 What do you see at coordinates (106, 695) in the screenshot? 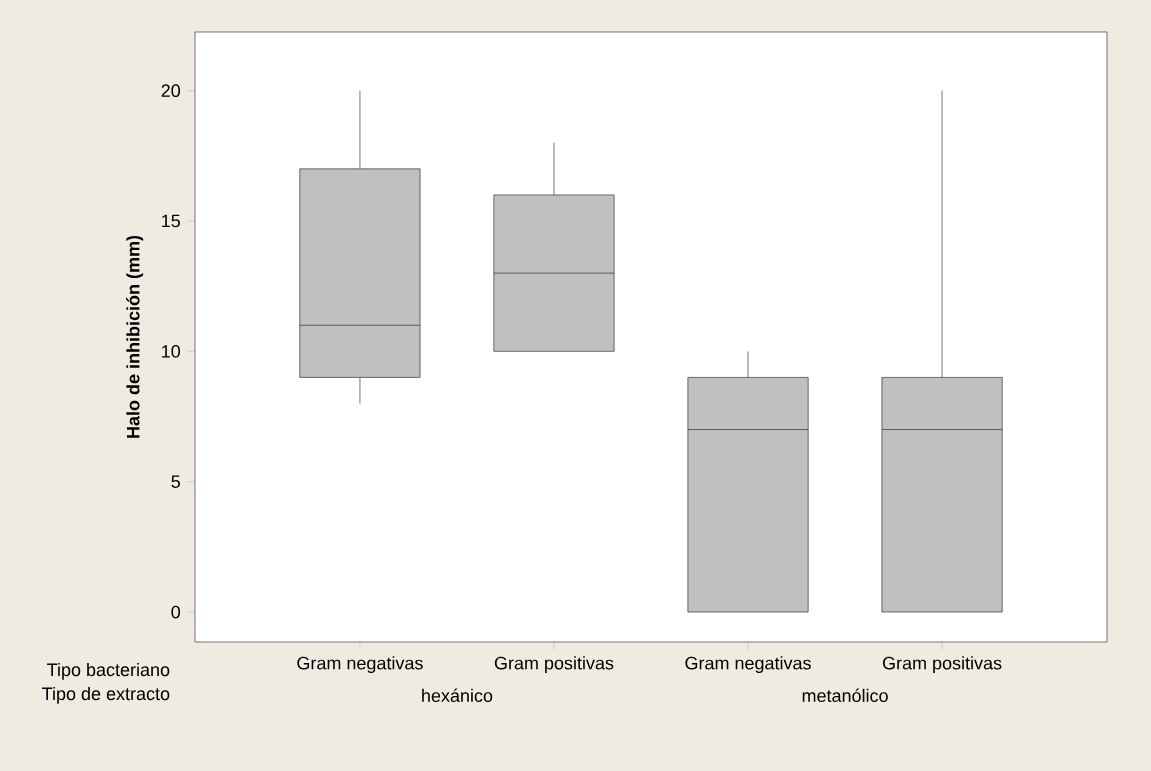
I see `text: Tipo de extracto` at bounding box center [106, 695].